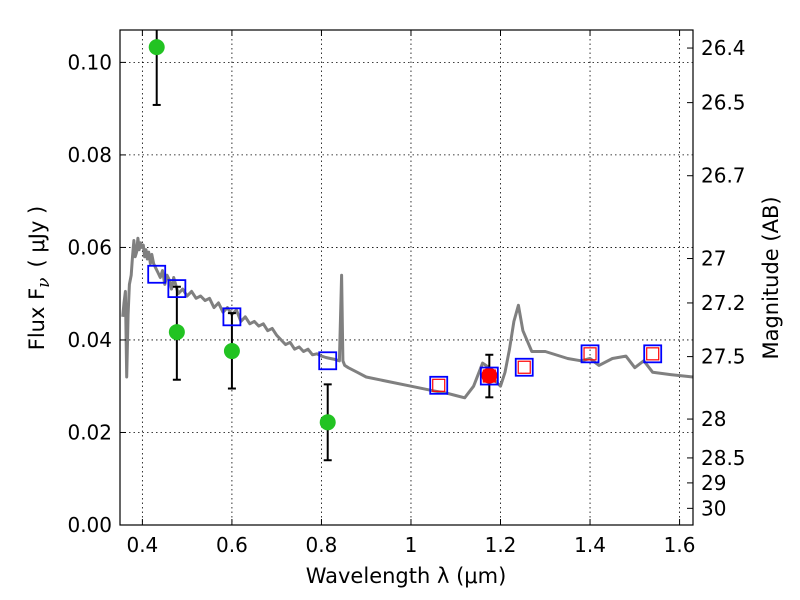  I want to click on x-tick-label: 1.2, so click(501, 545).